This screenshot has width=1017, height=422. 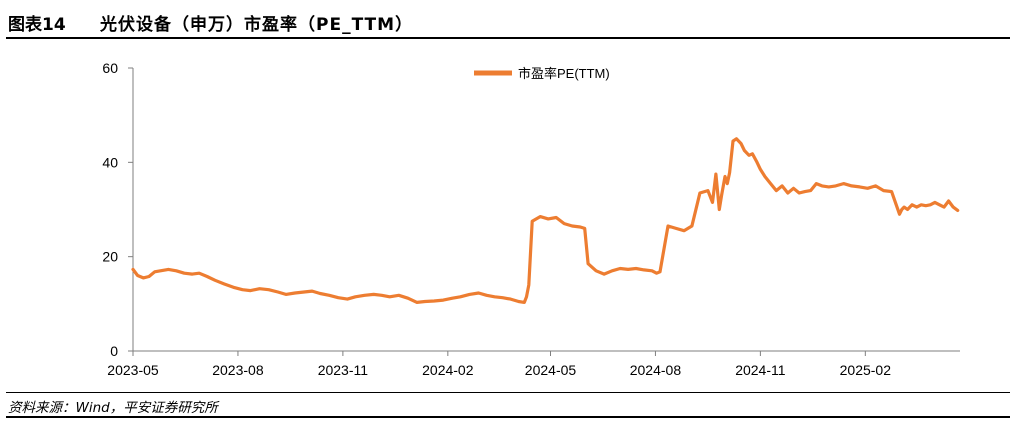 I want to click on figure-header: 图表14 光伏设备（申万）市盈率（PE_TTM）, so click(x=508, y=23).